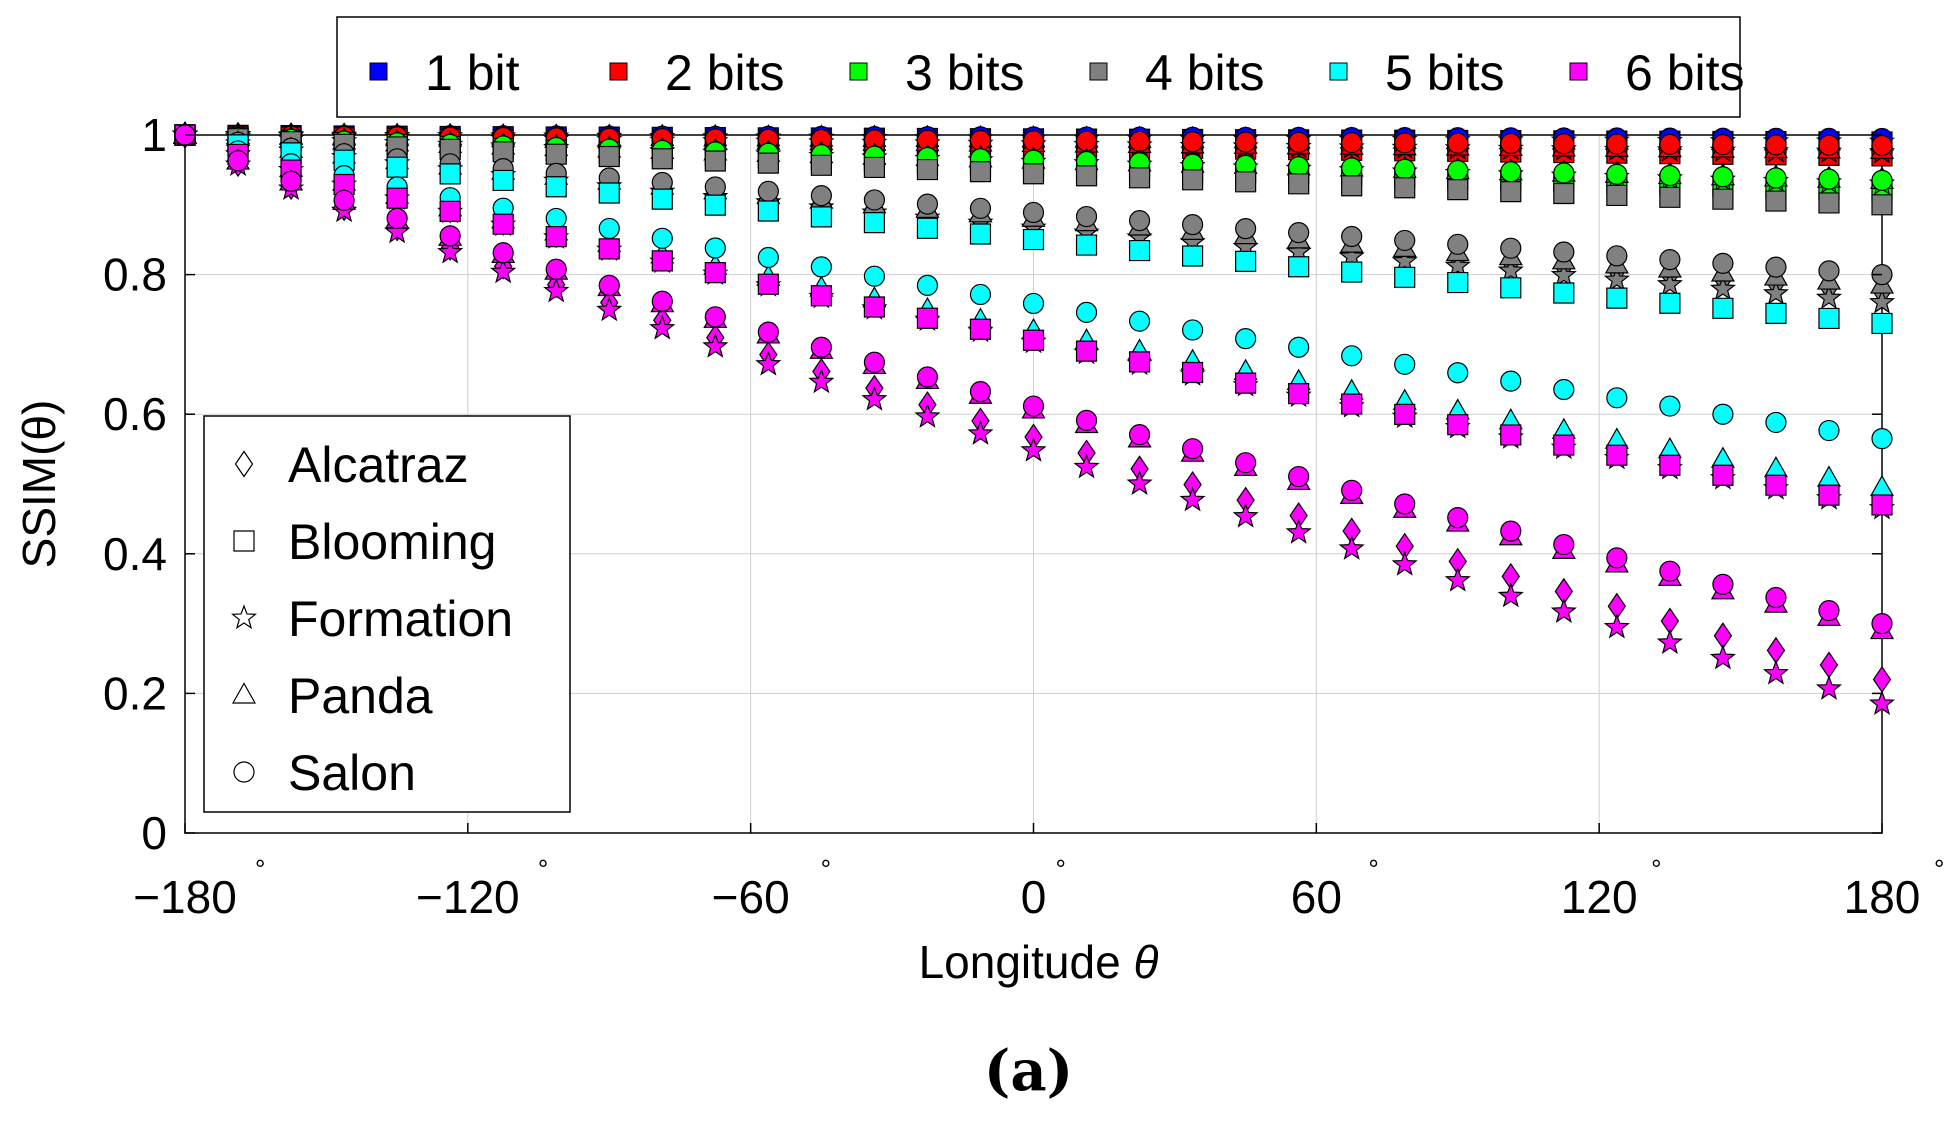 The height and width of the screenshot is (1133, 1958). What do you see at coordinates (1599, 897) in the screenshot?
I see `x-tick-label: 120` at bounding box center [1599, 897].